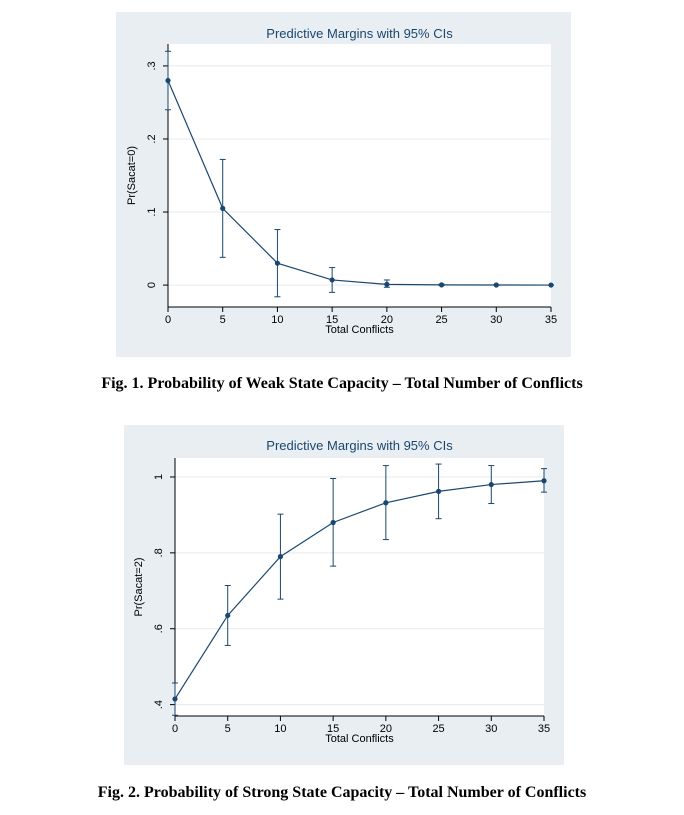 The width and height of the screenshot is (684, 815). What do you see at coordinates (159, 704) in the screenshot?
I see `y-tick-label: .4` at bounding box center [159, 704].